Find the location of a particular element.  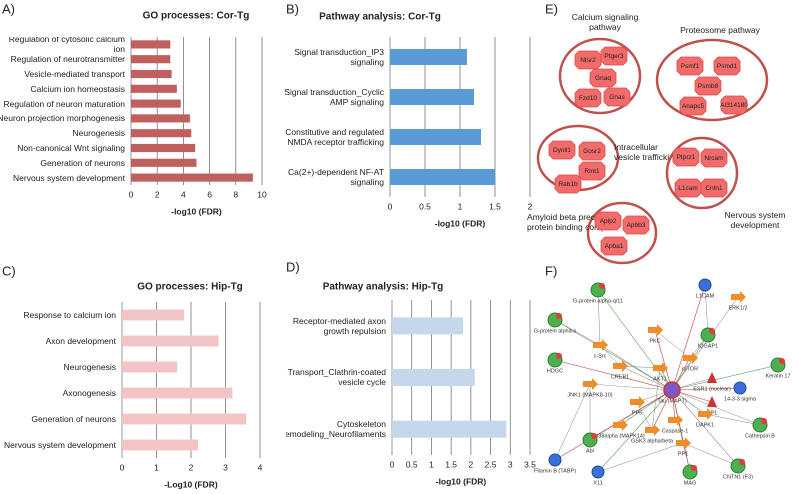

category-label-box: Calcium ion homeostasis is located at coordinates (78, 89).